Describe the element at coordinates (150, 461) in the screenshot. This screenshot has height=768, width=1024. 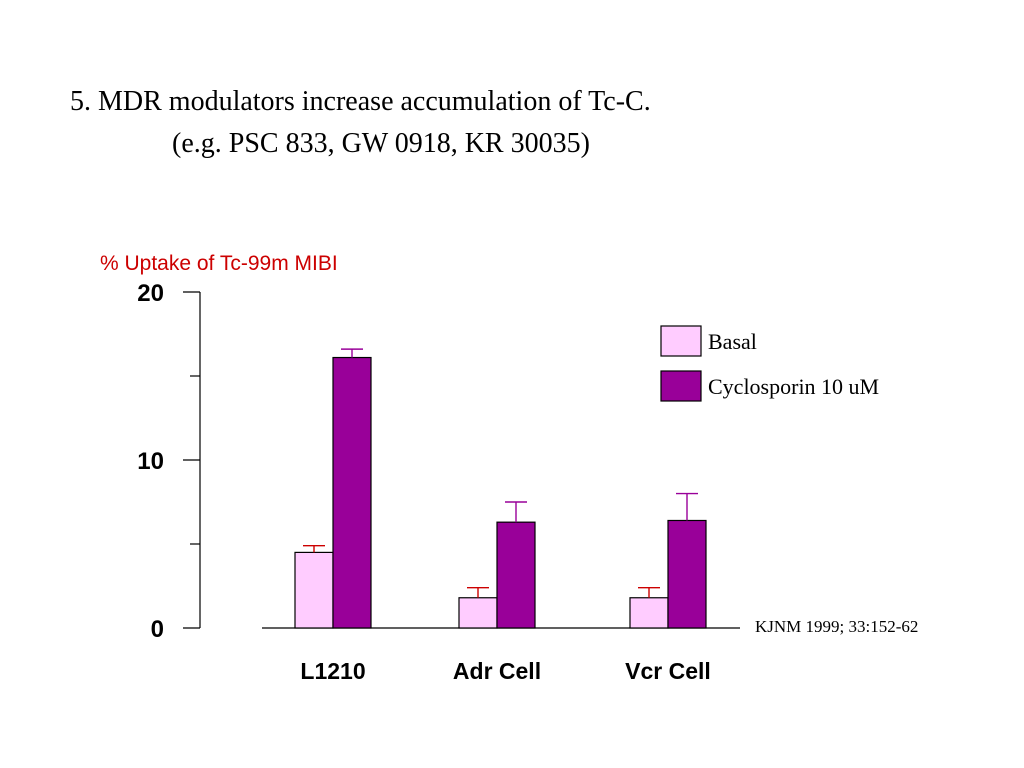
I see `y-tick-label: 10` at that location.